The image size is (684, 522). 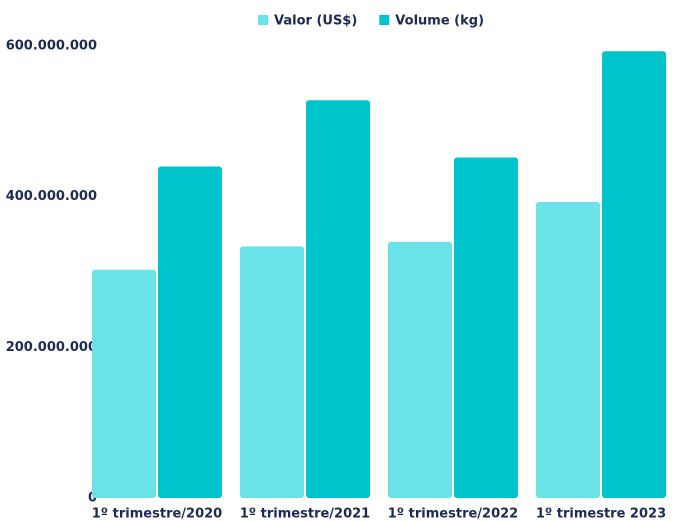 I want to click on legend-label: Valor (US$), so click(x=315, y=21).